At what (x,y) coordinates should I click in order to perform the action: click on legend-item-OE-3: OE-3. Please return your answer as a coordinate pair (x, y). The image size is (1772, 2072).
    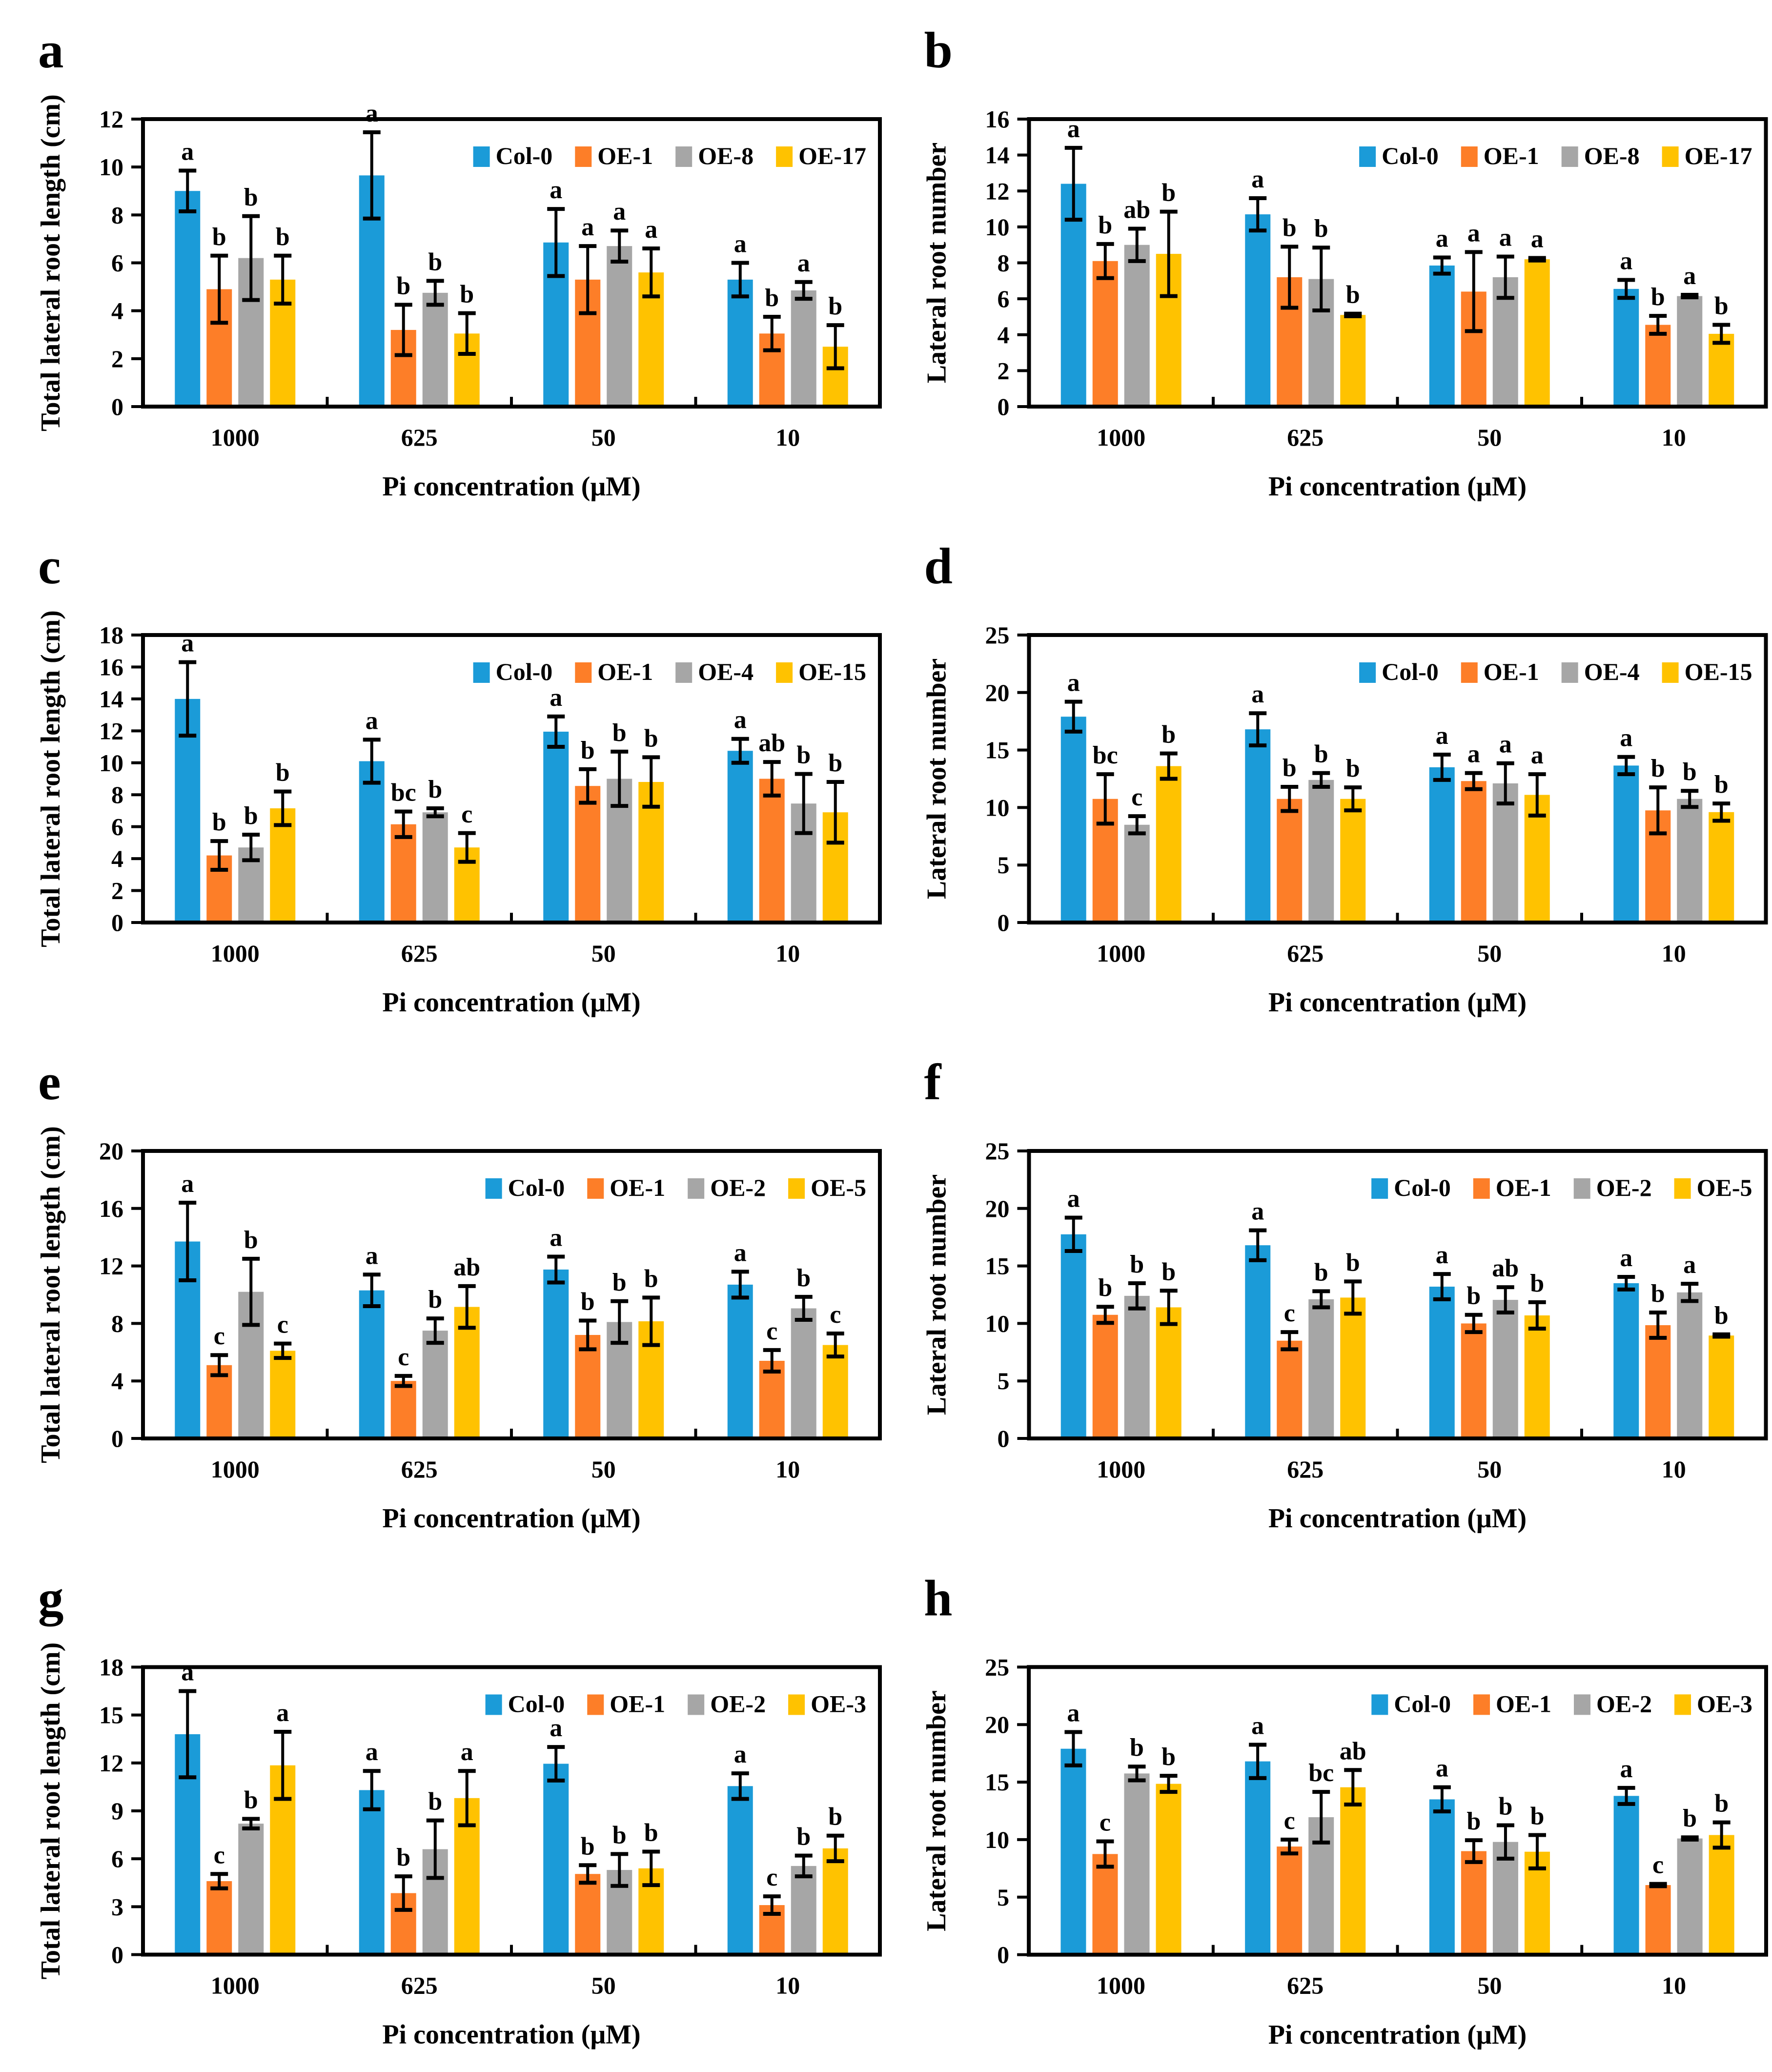
    Looking at the image, I should click on (1713, 1703).